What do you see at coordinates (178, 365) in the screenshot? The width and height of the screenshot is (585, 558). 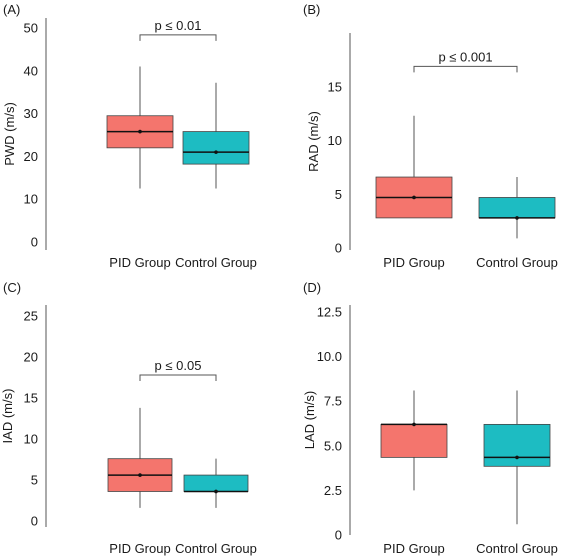 I see `p-value-label: p ≤ 0.05` at bounding box center [178, 365].